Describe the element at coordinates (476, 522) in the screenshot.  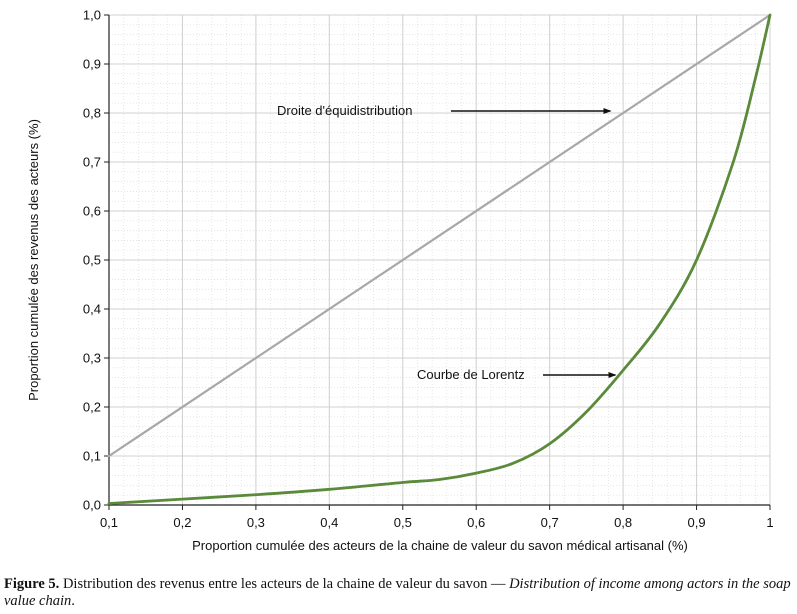
I see `x-tick-label: 0,6` at that location.